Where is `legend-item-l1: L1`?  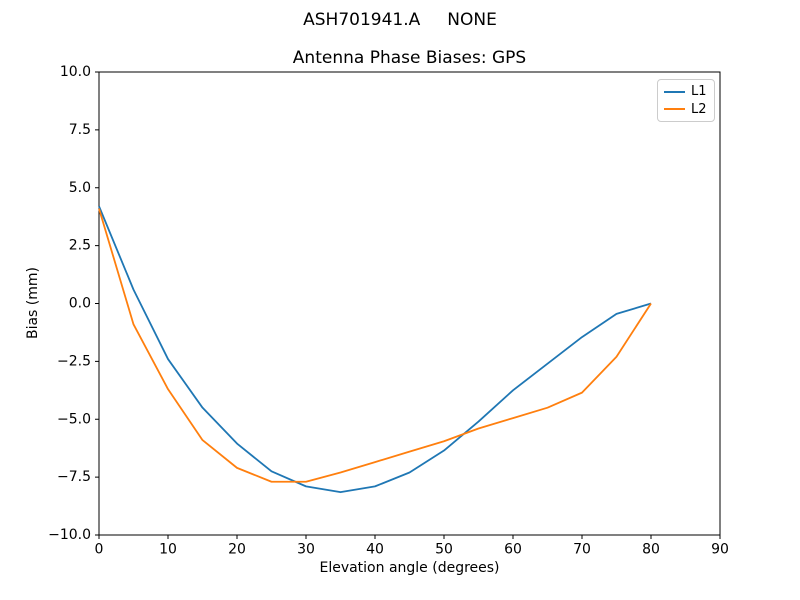 legend-item-l1: L1 is located at coordinates (686, 91).